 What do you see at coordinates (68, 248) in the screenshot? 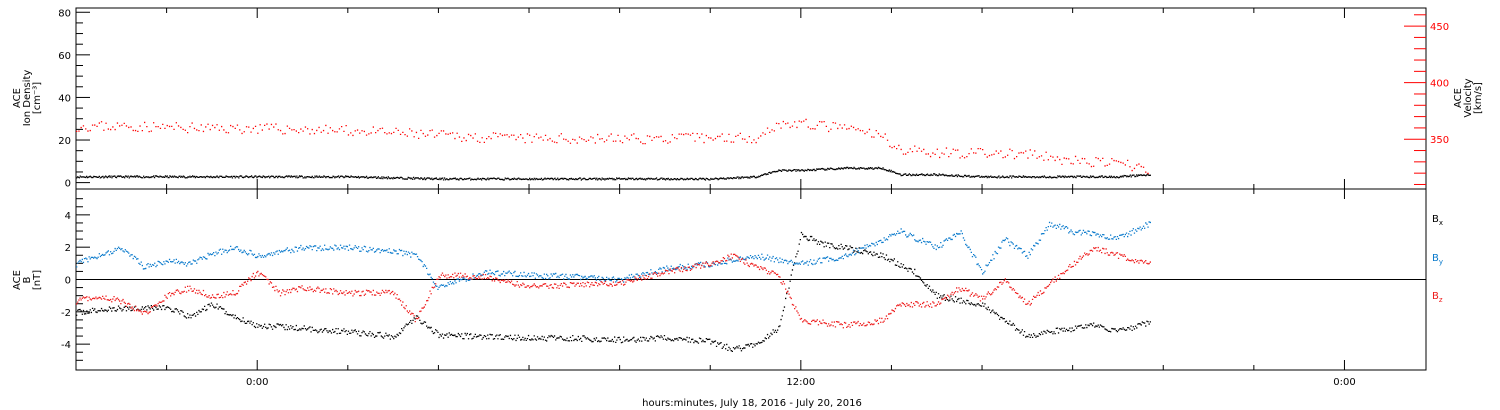
I see `b-tick-label: 2` at bounding box center [68, 248].